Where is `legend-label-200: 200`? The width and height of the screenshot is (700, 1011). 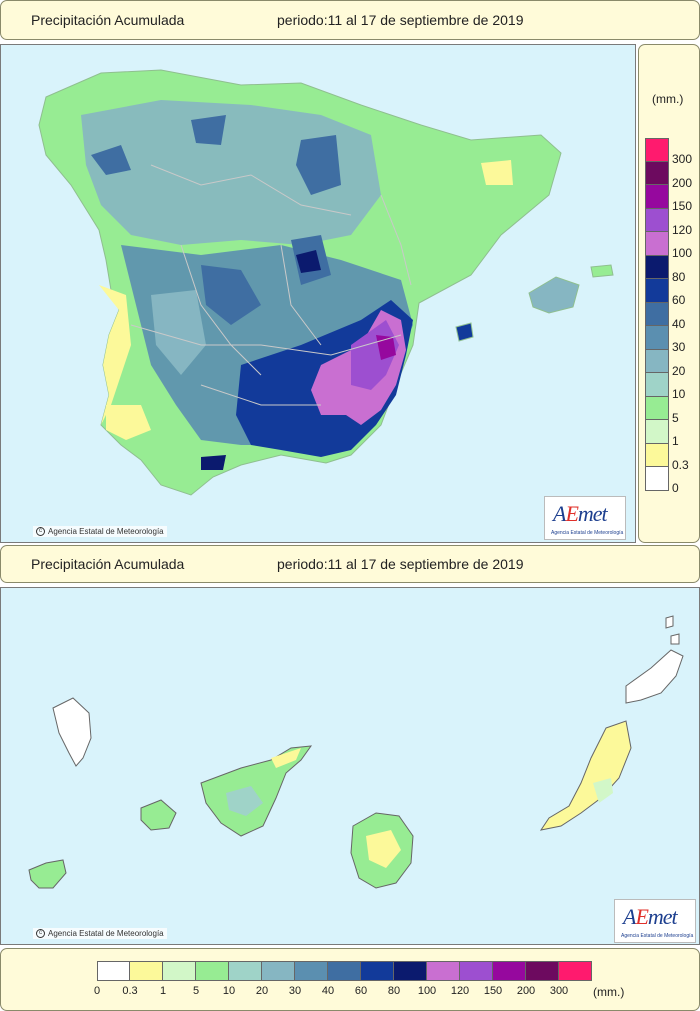 legend-label-200: 200 is located at coordinates (682, 182).